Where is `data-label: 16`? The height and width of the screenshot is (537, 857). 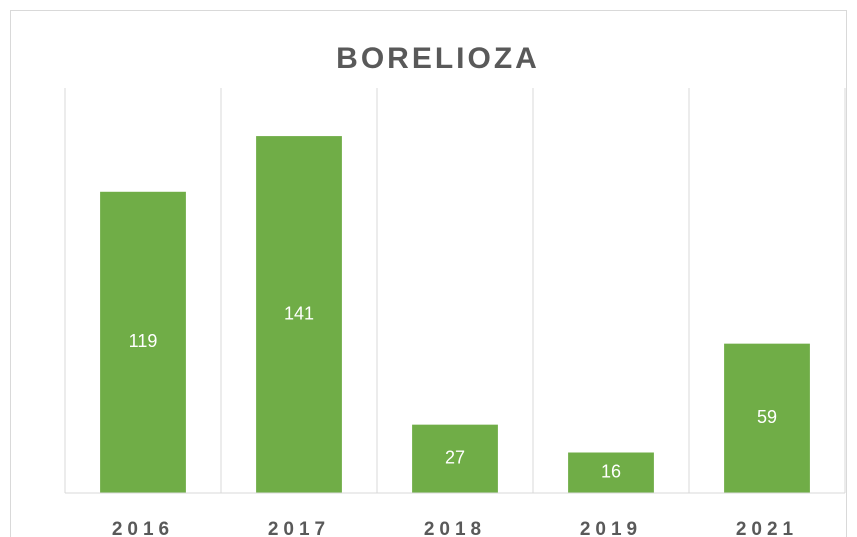
data-label: 16 is located at coordinates (611, 472).